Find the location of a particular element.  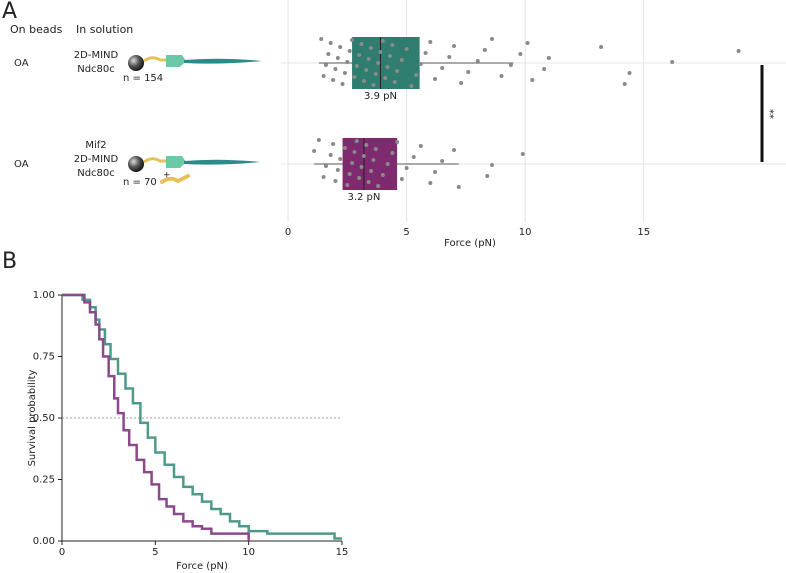

y-tick-label: 0.00 is located at coordinates (44, 541).